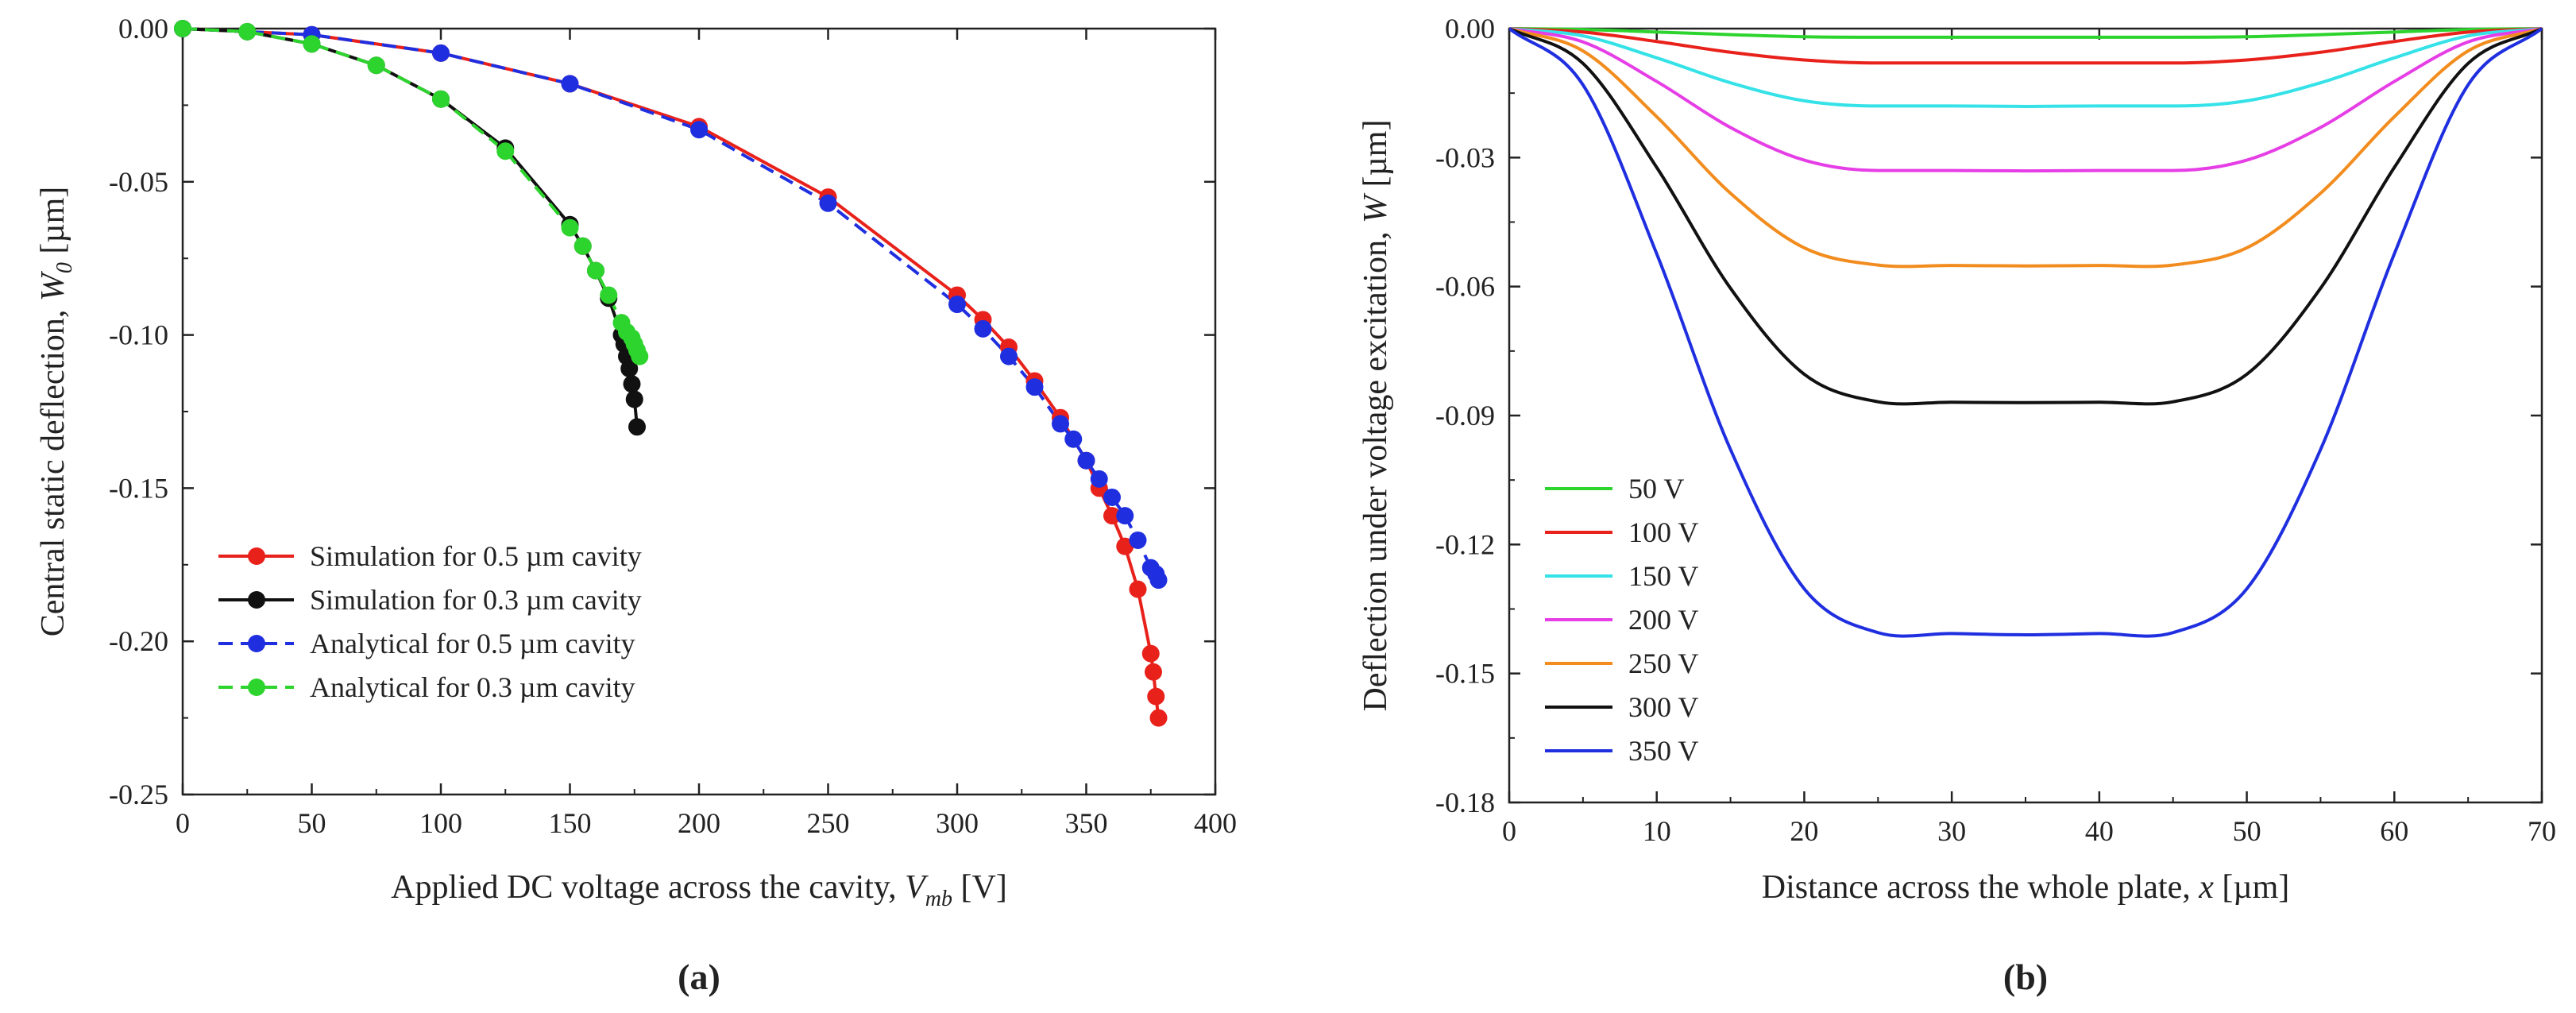 The height and width of the screenshot is (1013, 2576). I want to click on legend-label: Analytical for 0.5 µm cavity, so click(472, 643).